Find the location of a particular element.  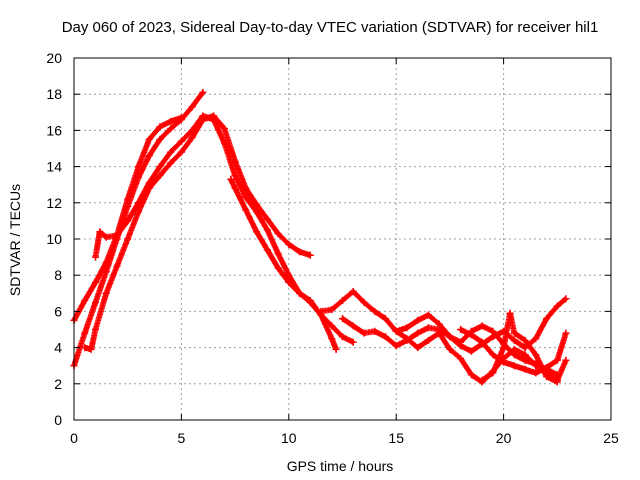

y-tick-label: 20 is located at coordinates (54, 58).